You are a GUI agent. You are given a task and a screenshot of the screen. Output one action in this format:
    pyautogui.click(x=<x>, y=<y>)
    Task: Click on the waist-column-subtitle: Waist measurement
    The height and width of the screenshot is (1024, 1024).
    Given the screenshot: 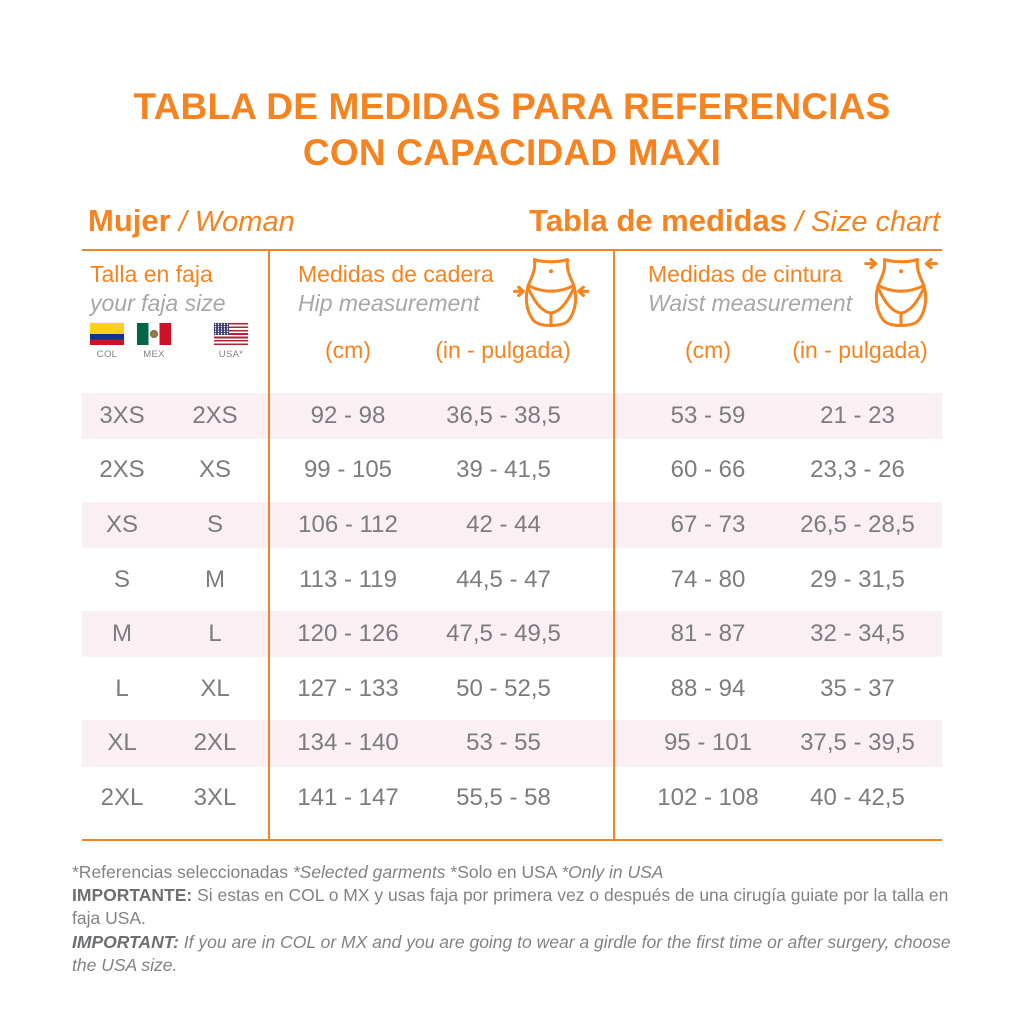 What is the action you would take?
    pyautogui.click(x=750, y=302)
    